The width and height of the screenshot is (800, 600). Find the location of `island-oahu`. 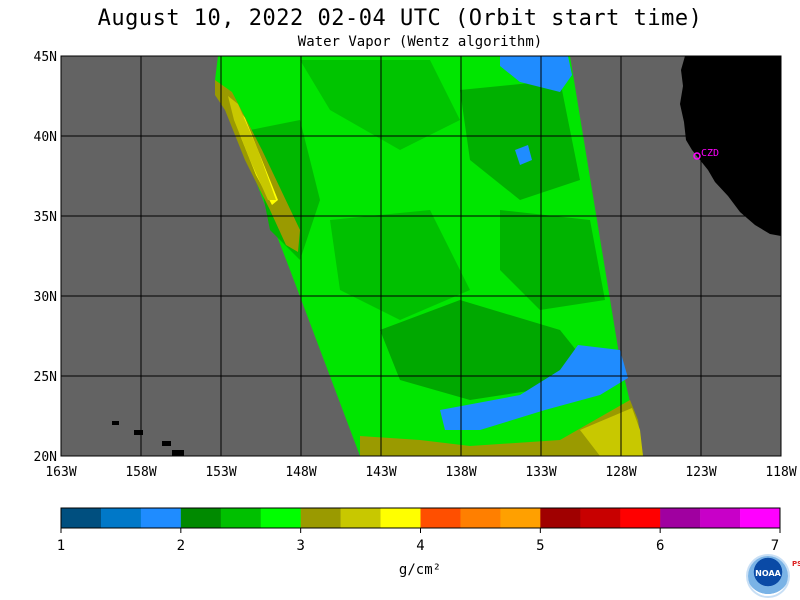

island-oahu is located at coordinates (138, 432).